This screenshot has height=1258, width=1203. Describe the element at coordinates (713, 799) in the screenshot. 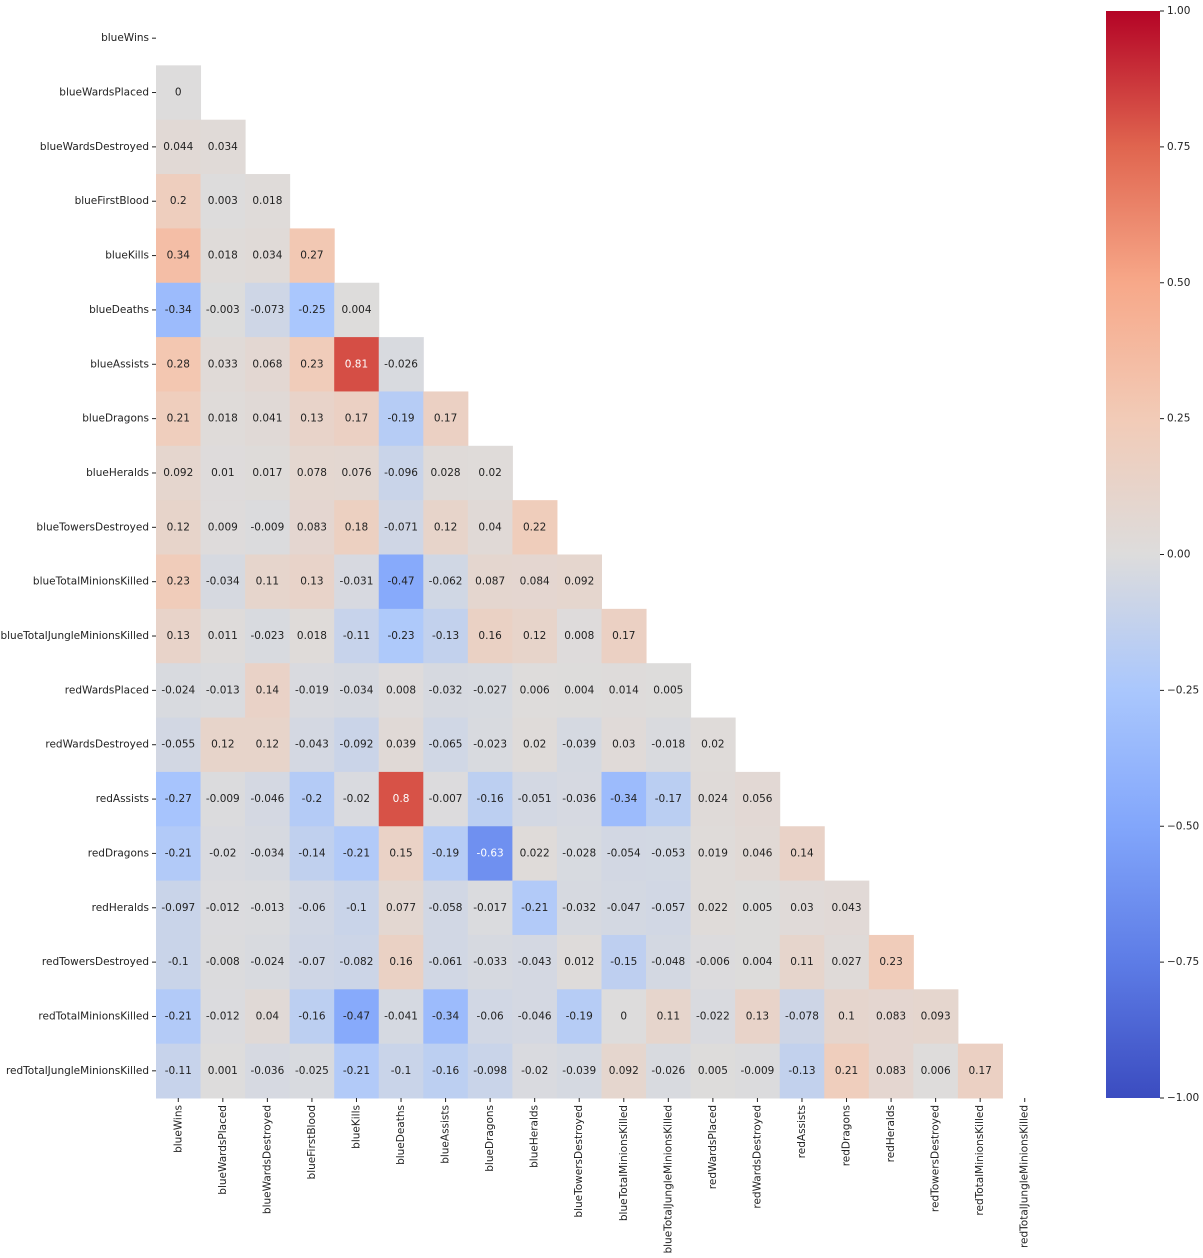

I see `cell-label: 0.024` at that location.